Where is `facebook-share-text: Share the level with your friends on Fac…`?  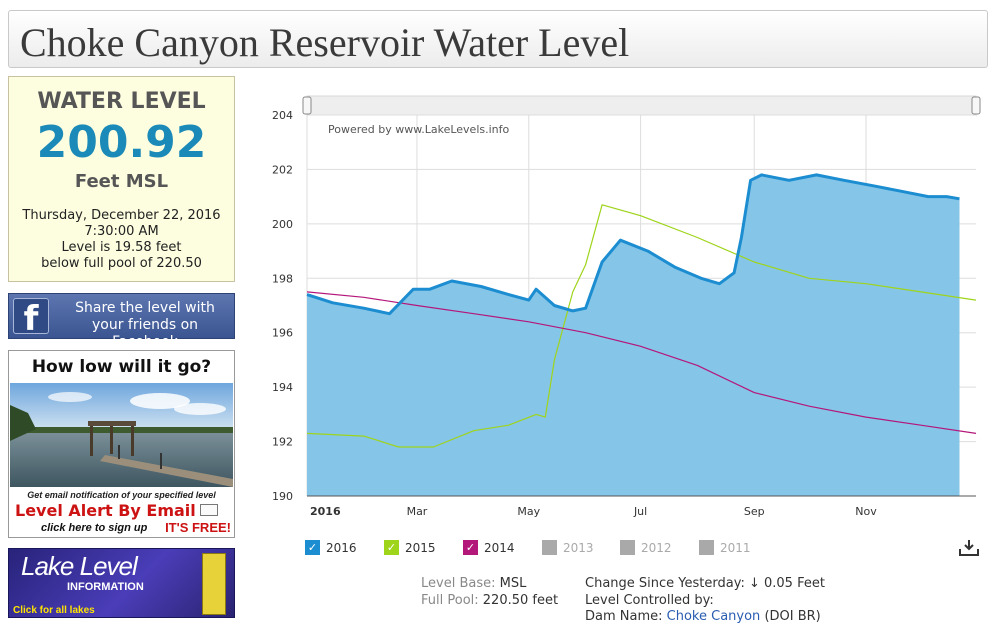
facebook-share-text: Share the level with your friends on Fac… is located at coordinates (145, 325).